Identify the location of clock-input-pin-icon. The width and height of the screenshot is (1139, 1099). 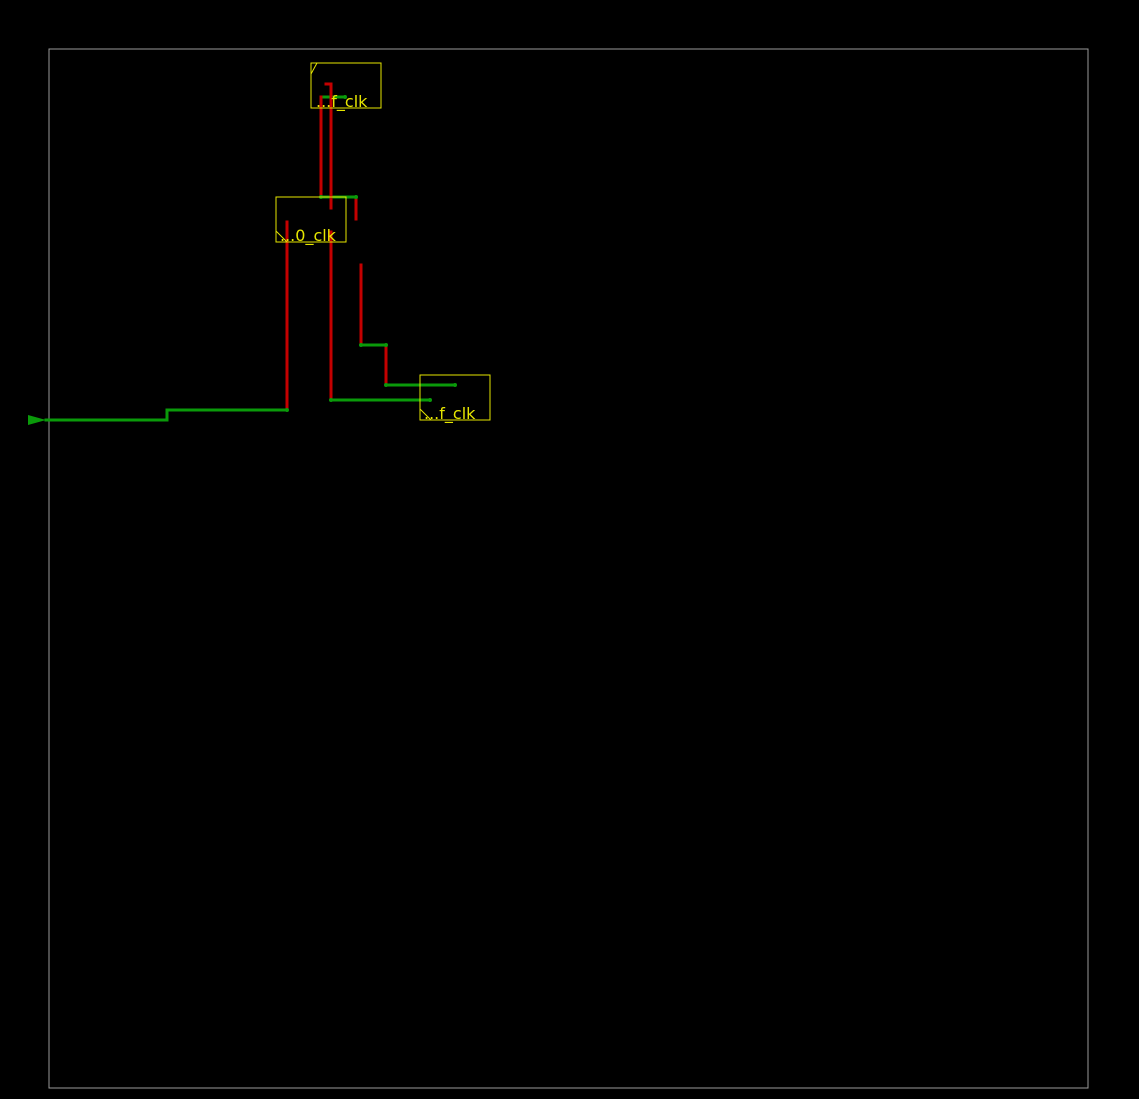
(37, 420).